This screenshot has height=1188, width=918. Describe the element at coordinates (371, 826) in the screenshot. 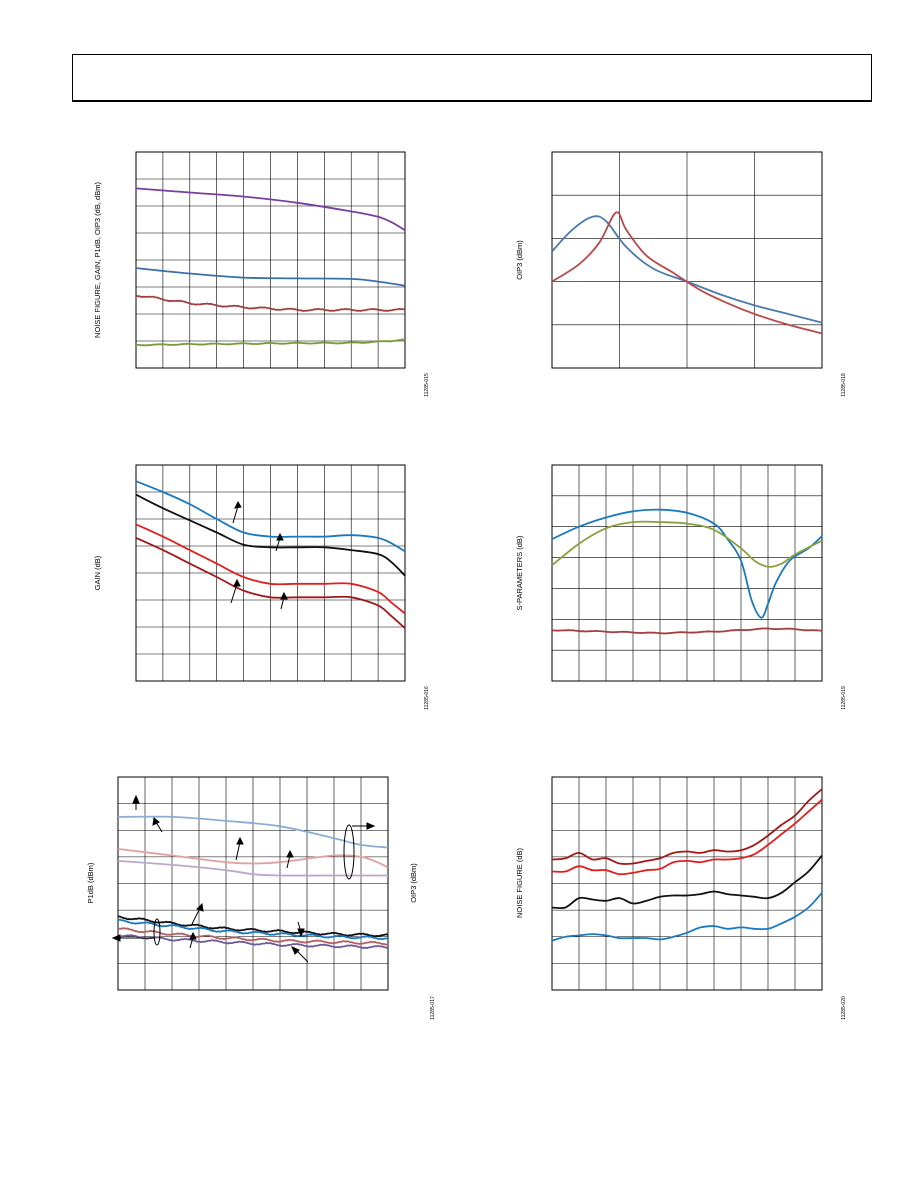

I see `arrow-9-head` at that location.